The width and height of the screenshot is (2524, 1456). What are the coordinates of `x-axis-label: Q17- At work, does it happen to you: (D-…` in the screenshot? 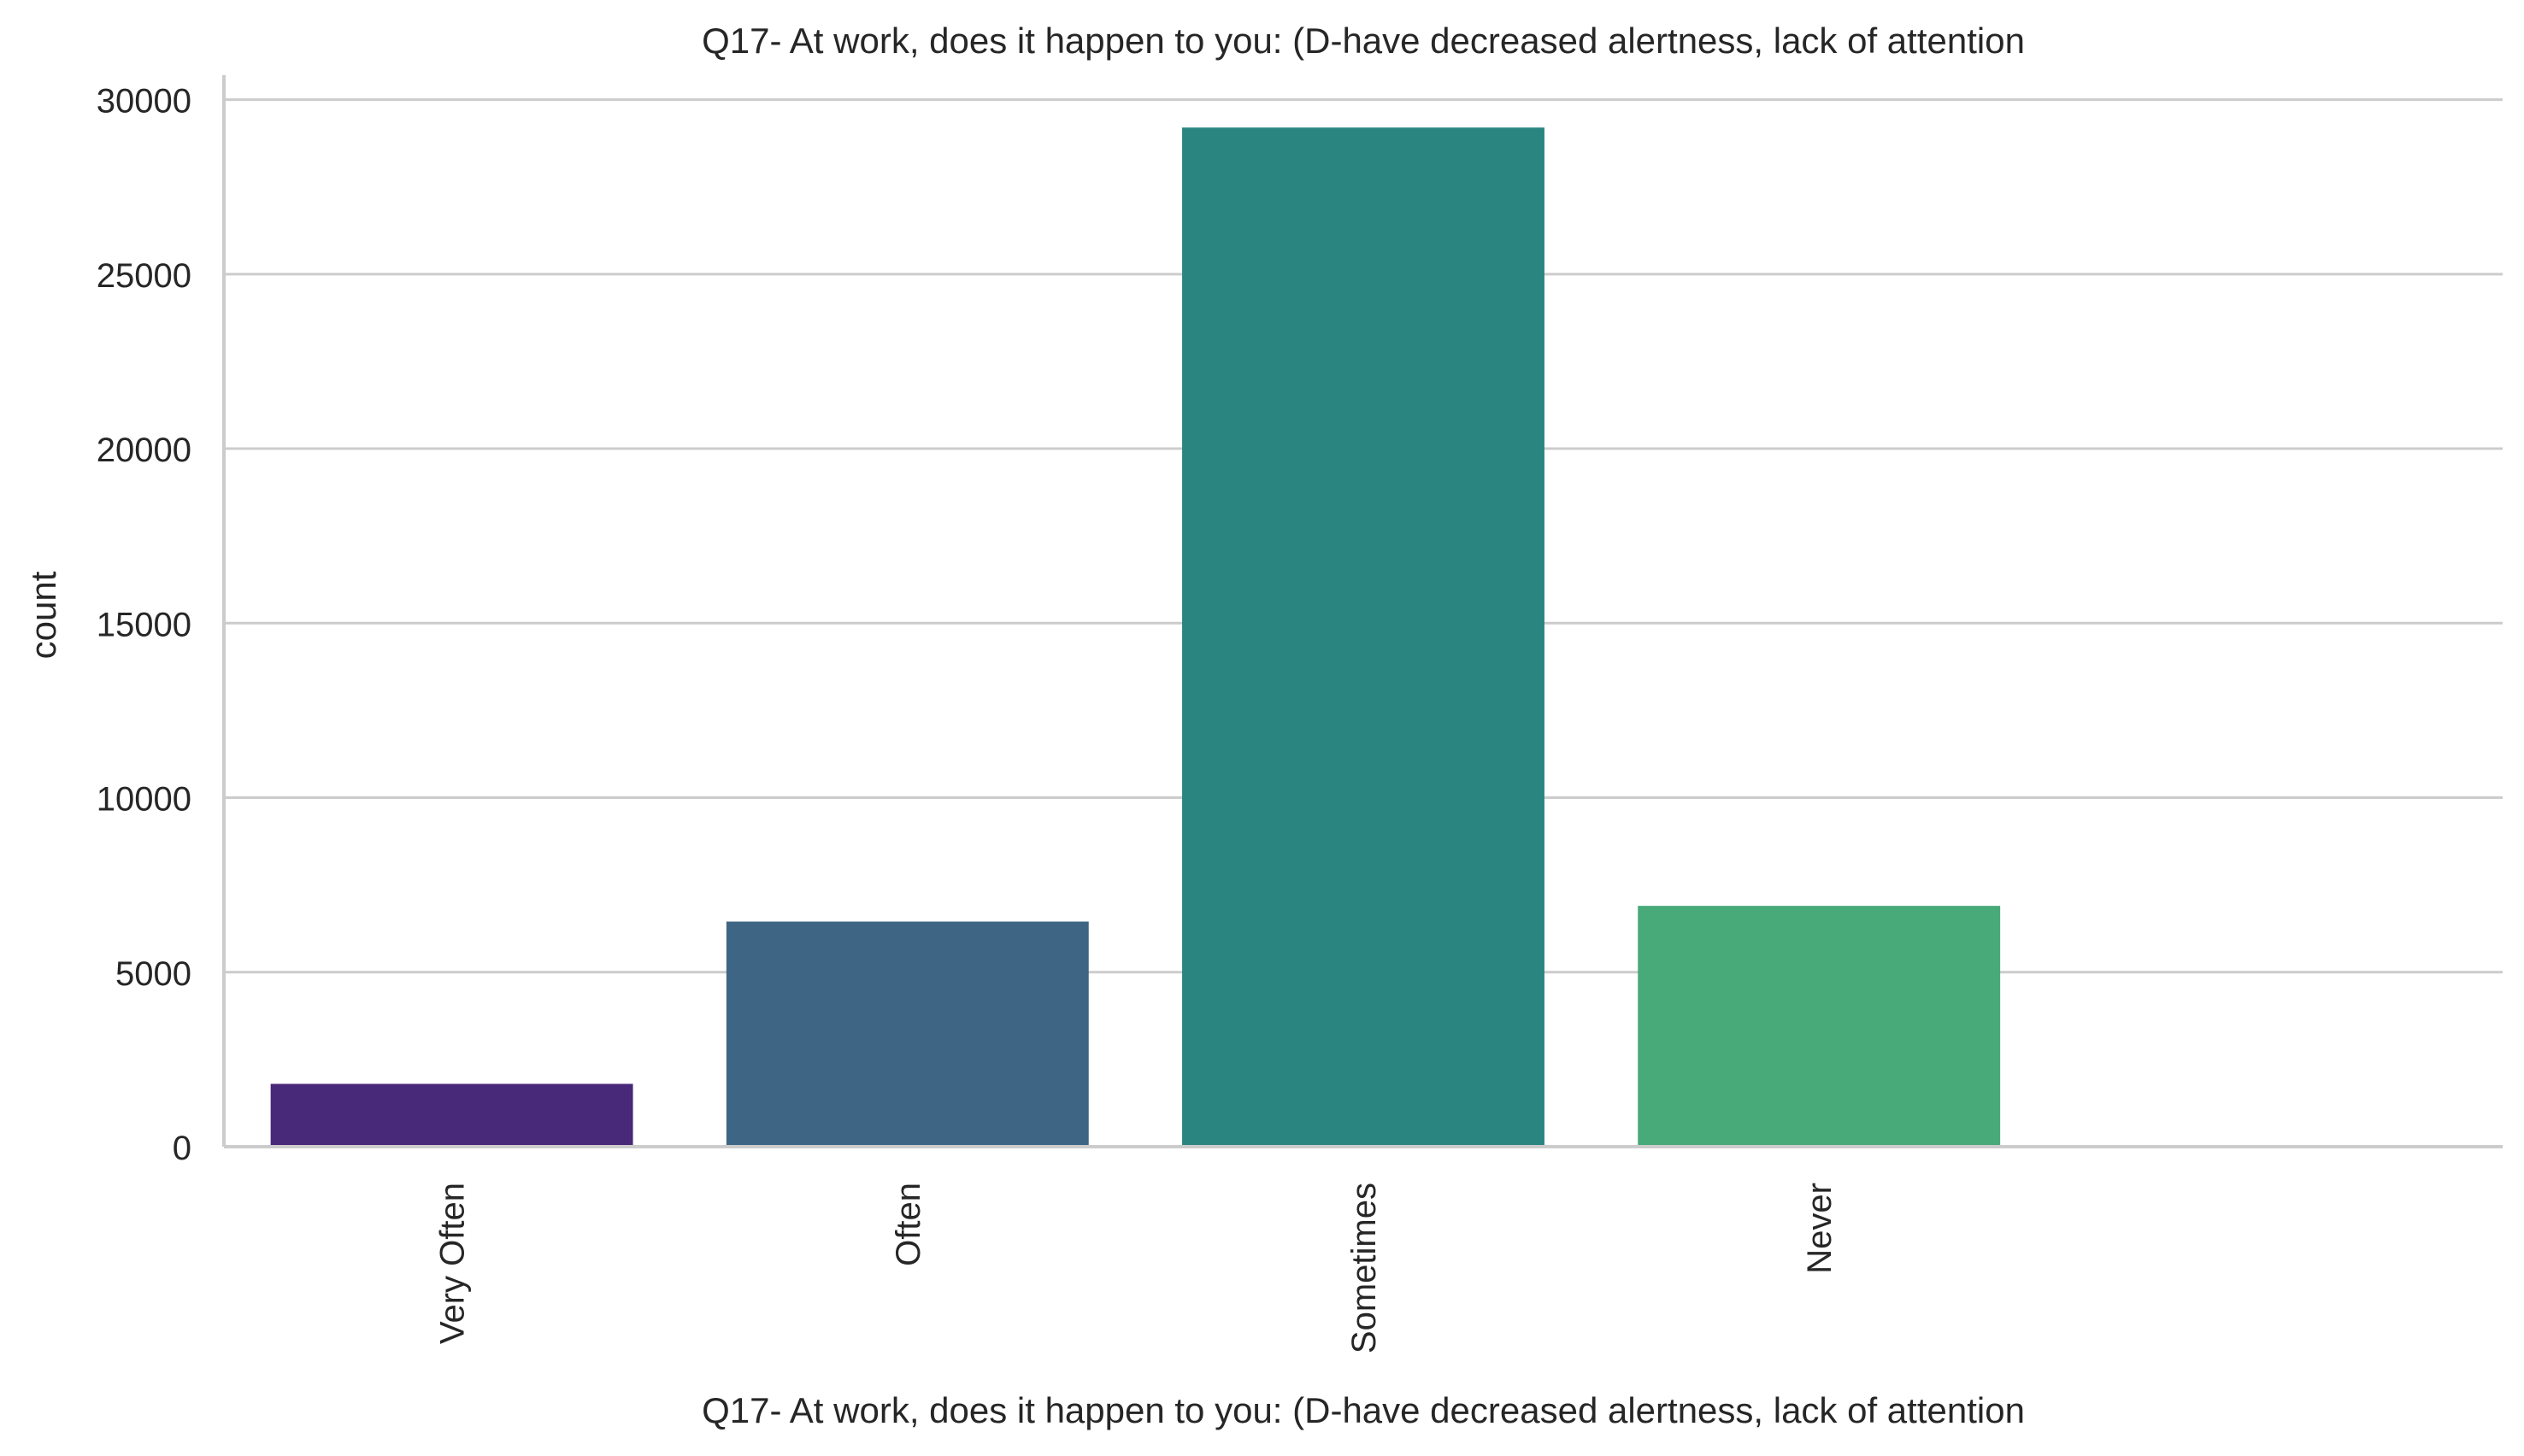 It's located at (1363, 1410).